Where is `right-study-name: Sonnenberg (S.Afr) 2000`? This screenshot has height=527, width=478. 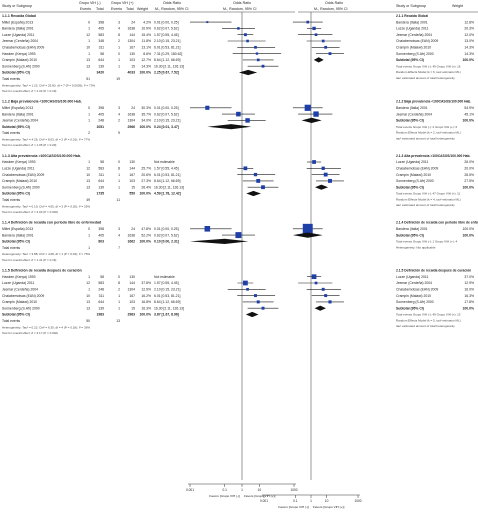
right-study-name: Sonnenberg (S.Afr) 2000 is located at coordinates (415, 181).